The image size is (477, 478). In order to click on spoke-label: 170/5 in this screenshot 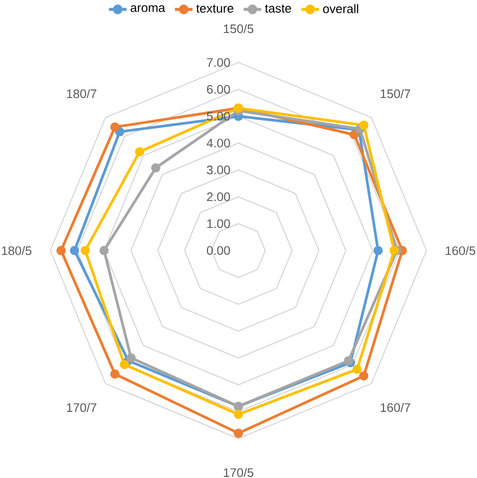, I will do `click(239, 472)`.